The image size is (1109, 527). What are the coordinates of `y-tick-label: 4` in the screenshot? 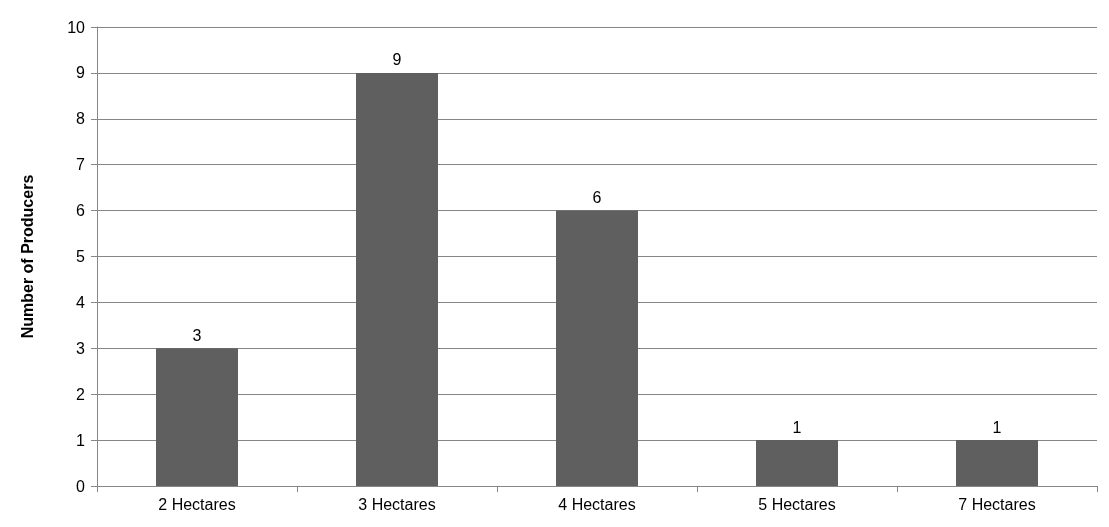 It's located at (81, 302).